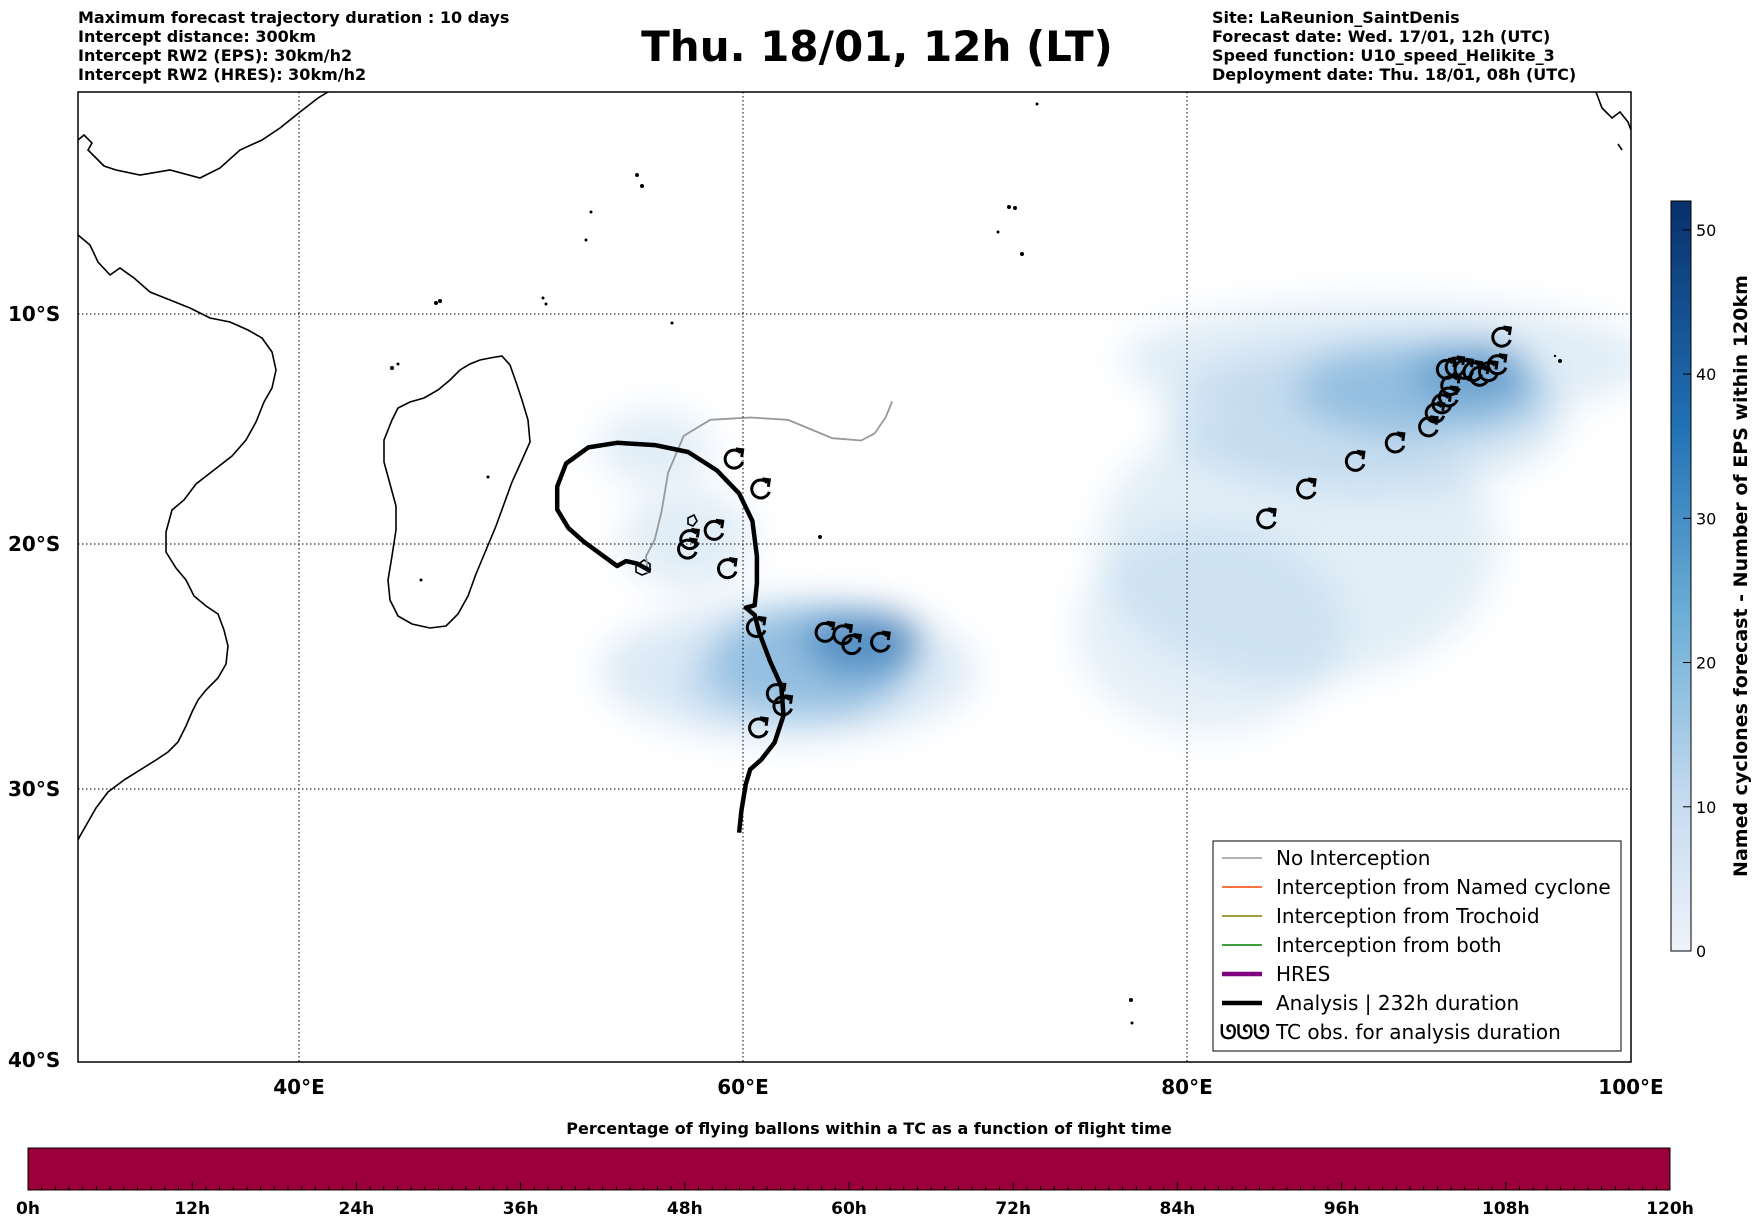 This screenshot has height=1223, width=1754. I want to click on lon-tick-label: 80°E, so click(1187, 1087).